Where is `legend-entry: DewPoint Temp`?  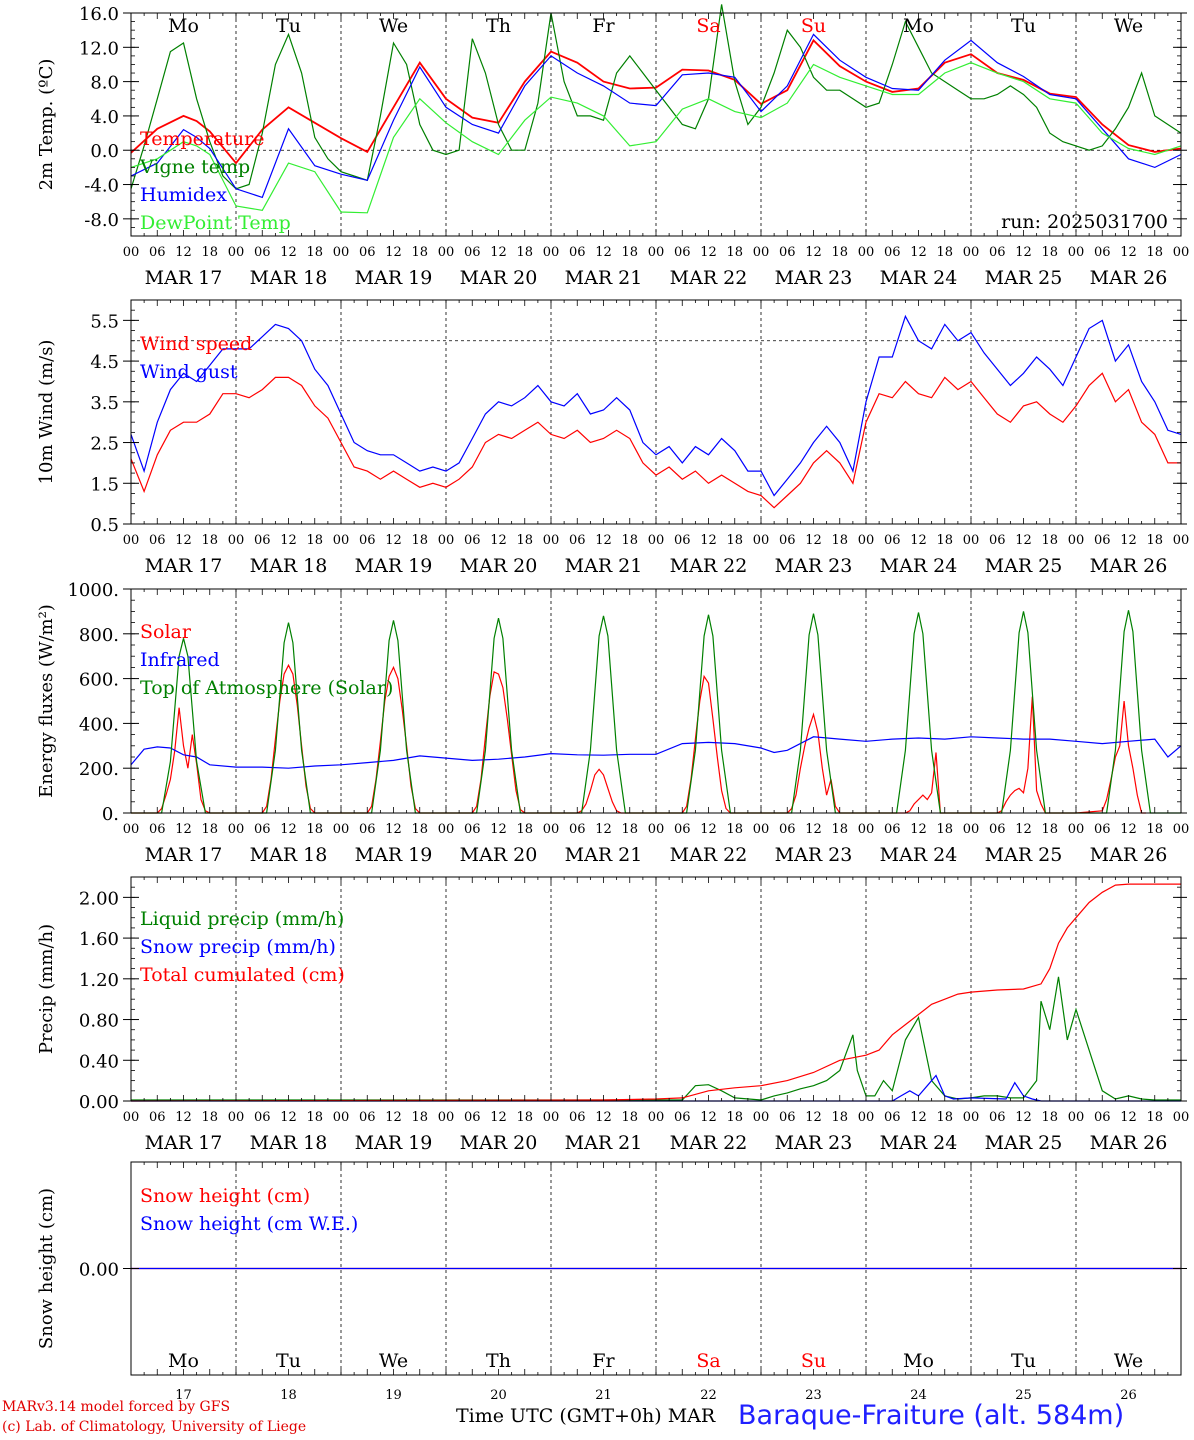 legend-entry: DewPoint Temp is located at coordinates (215, 223).